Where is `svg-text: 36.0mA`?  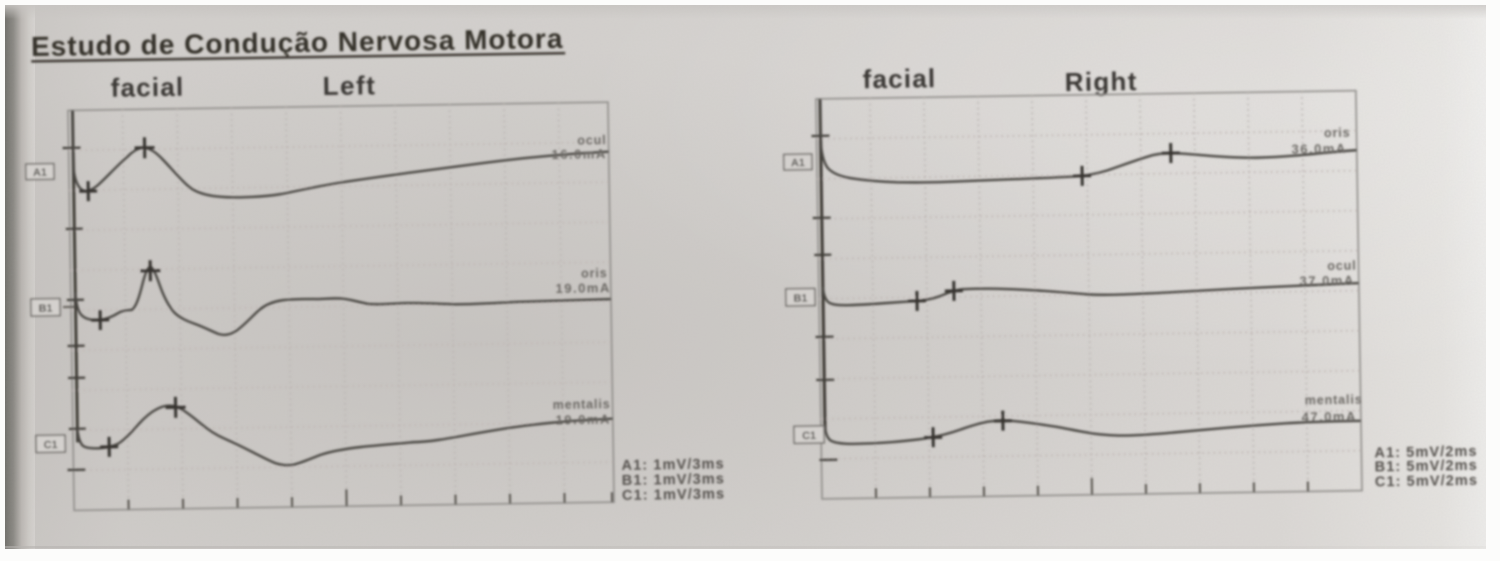
svg-text: 36.0mA is located at coordinates (1318, 149).